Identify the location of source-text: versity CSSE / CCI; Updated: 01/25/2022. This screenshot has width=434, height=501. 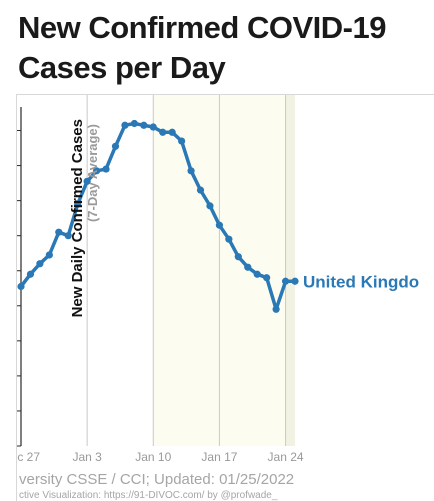
(156, 479).